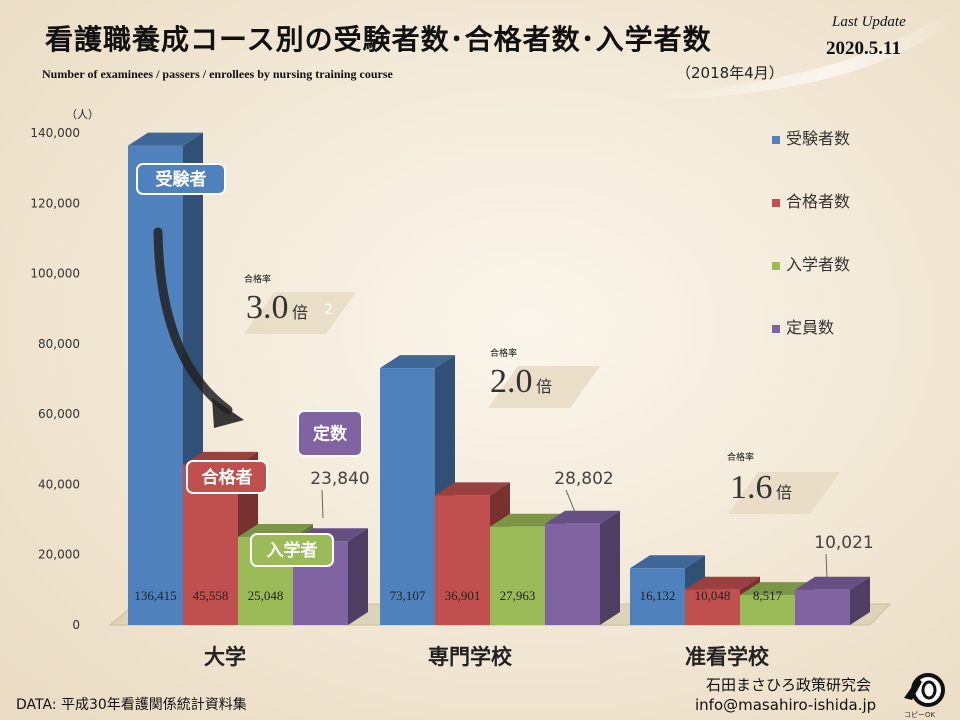  Describe the element at coordinates (920, 715) in the screenshot. I see `copy-ok-label: コピーOK` at that location.